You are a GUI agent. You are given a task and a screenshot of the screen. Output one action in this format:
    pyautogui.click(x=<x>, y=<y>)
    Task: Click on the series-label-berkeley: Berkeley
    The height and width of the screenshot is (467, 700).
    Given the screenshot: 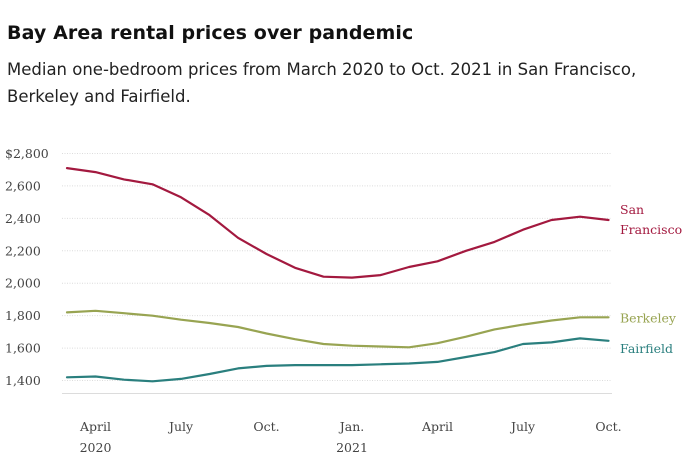 What is the action you would take?
    pyautogui.click(x=648, y=317)
    